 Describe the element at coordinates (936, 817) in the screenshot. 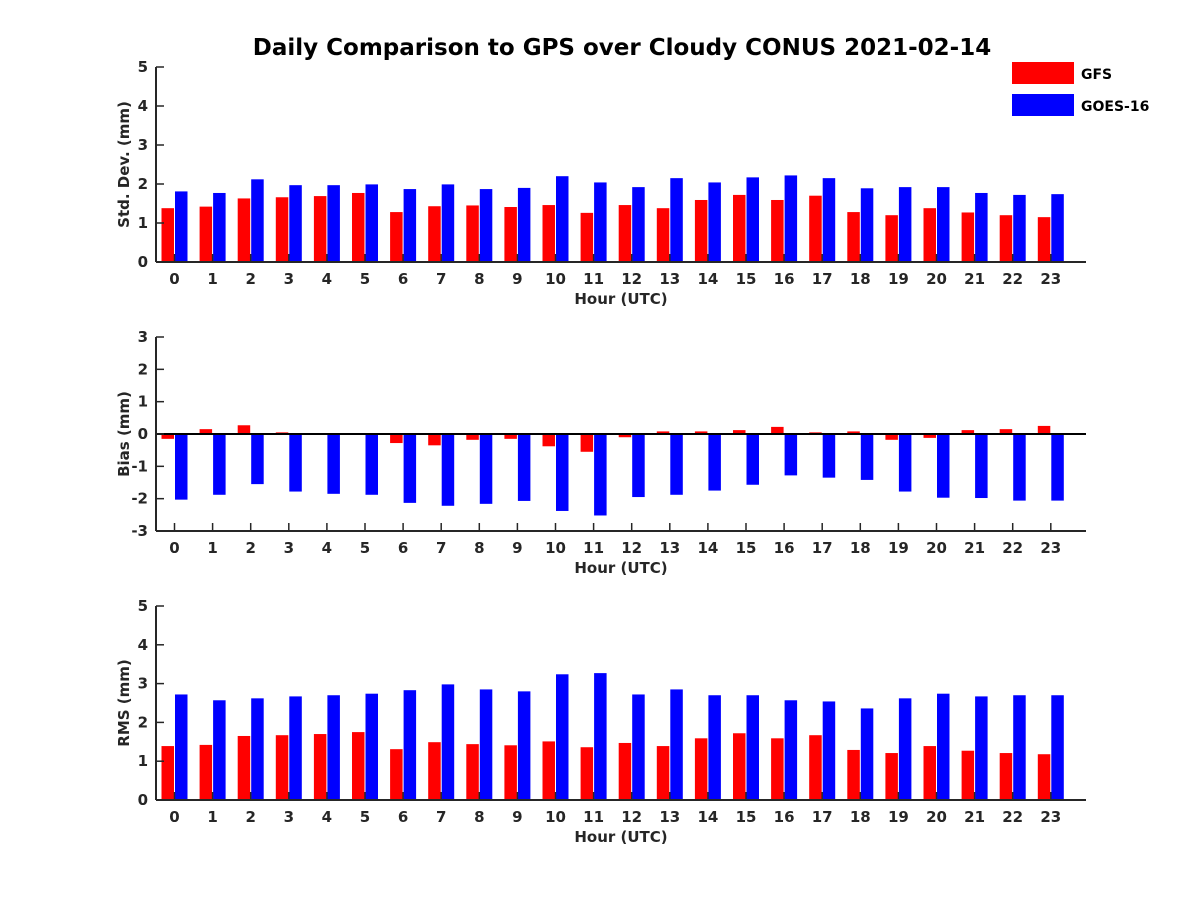

I see `x-tick-label: 20` at that location.